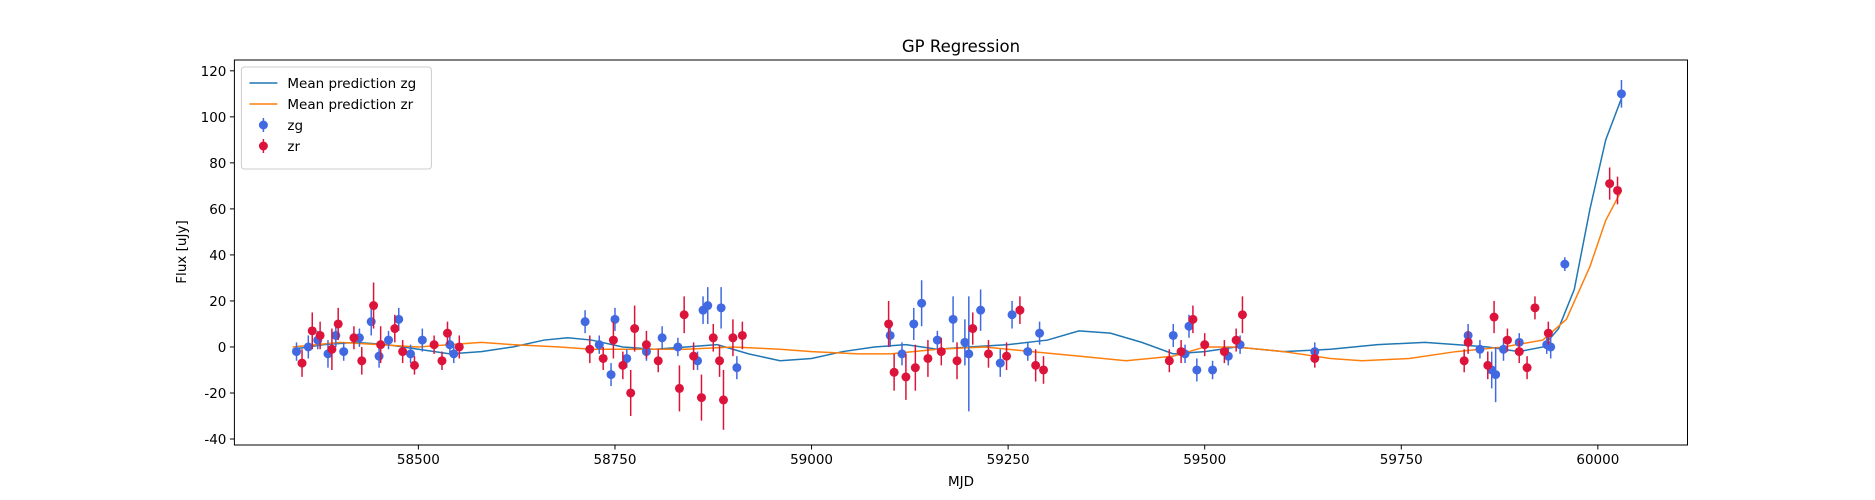  What do you see at coordinates (217, 164) in the screenshot?
I see `y-tick-label: 80` at bounding box center [217, 164].